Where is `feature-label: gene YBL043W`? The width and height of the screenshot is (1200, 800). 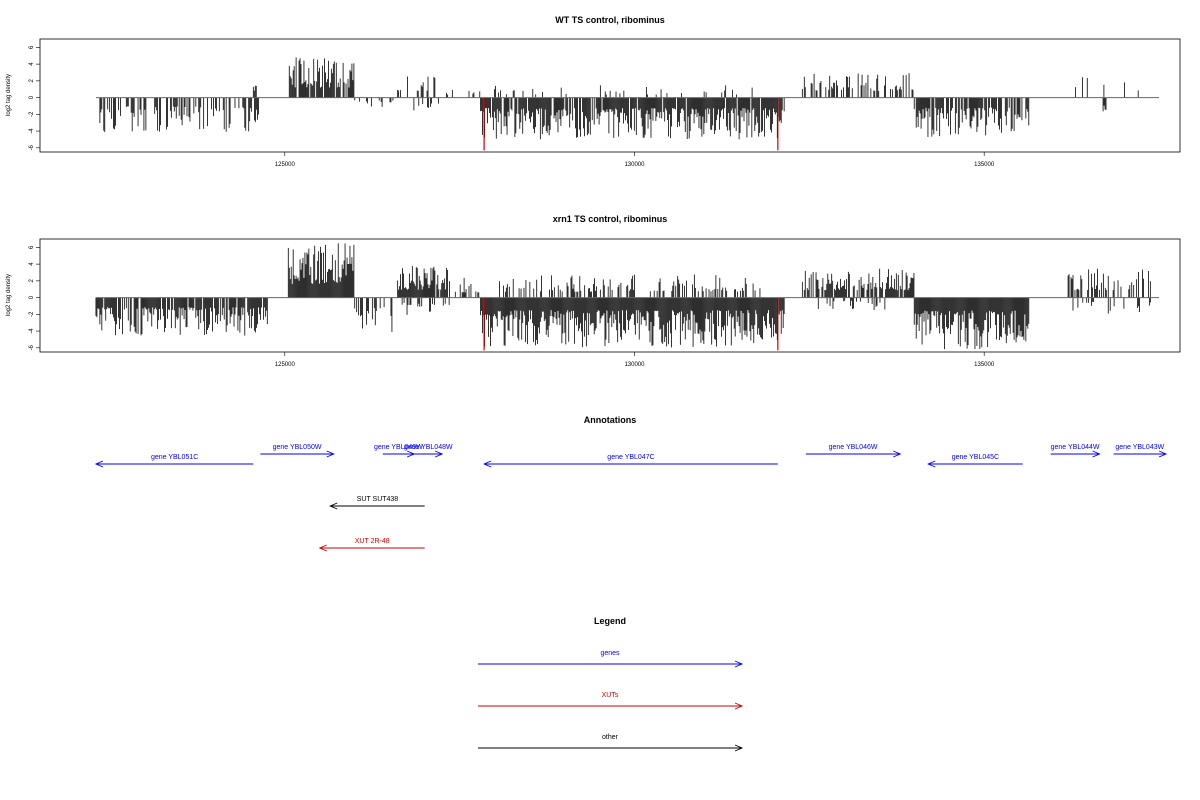
feature-label: gene YBL043W is located at coordinates (1139, 447).